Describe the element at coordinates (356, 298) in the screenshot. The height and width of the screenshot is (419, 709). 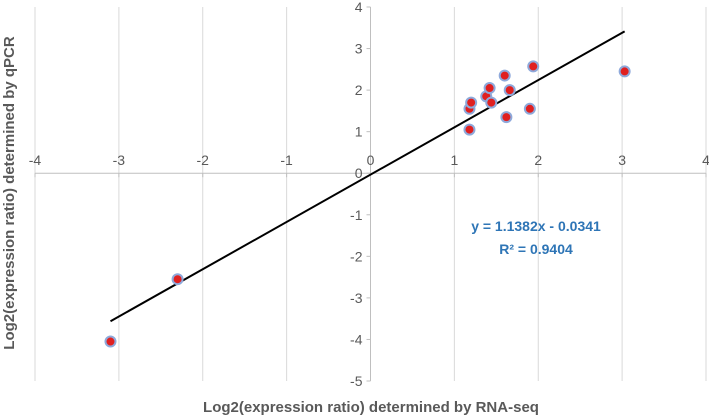
I see `y-tick-label: -3` at that location.